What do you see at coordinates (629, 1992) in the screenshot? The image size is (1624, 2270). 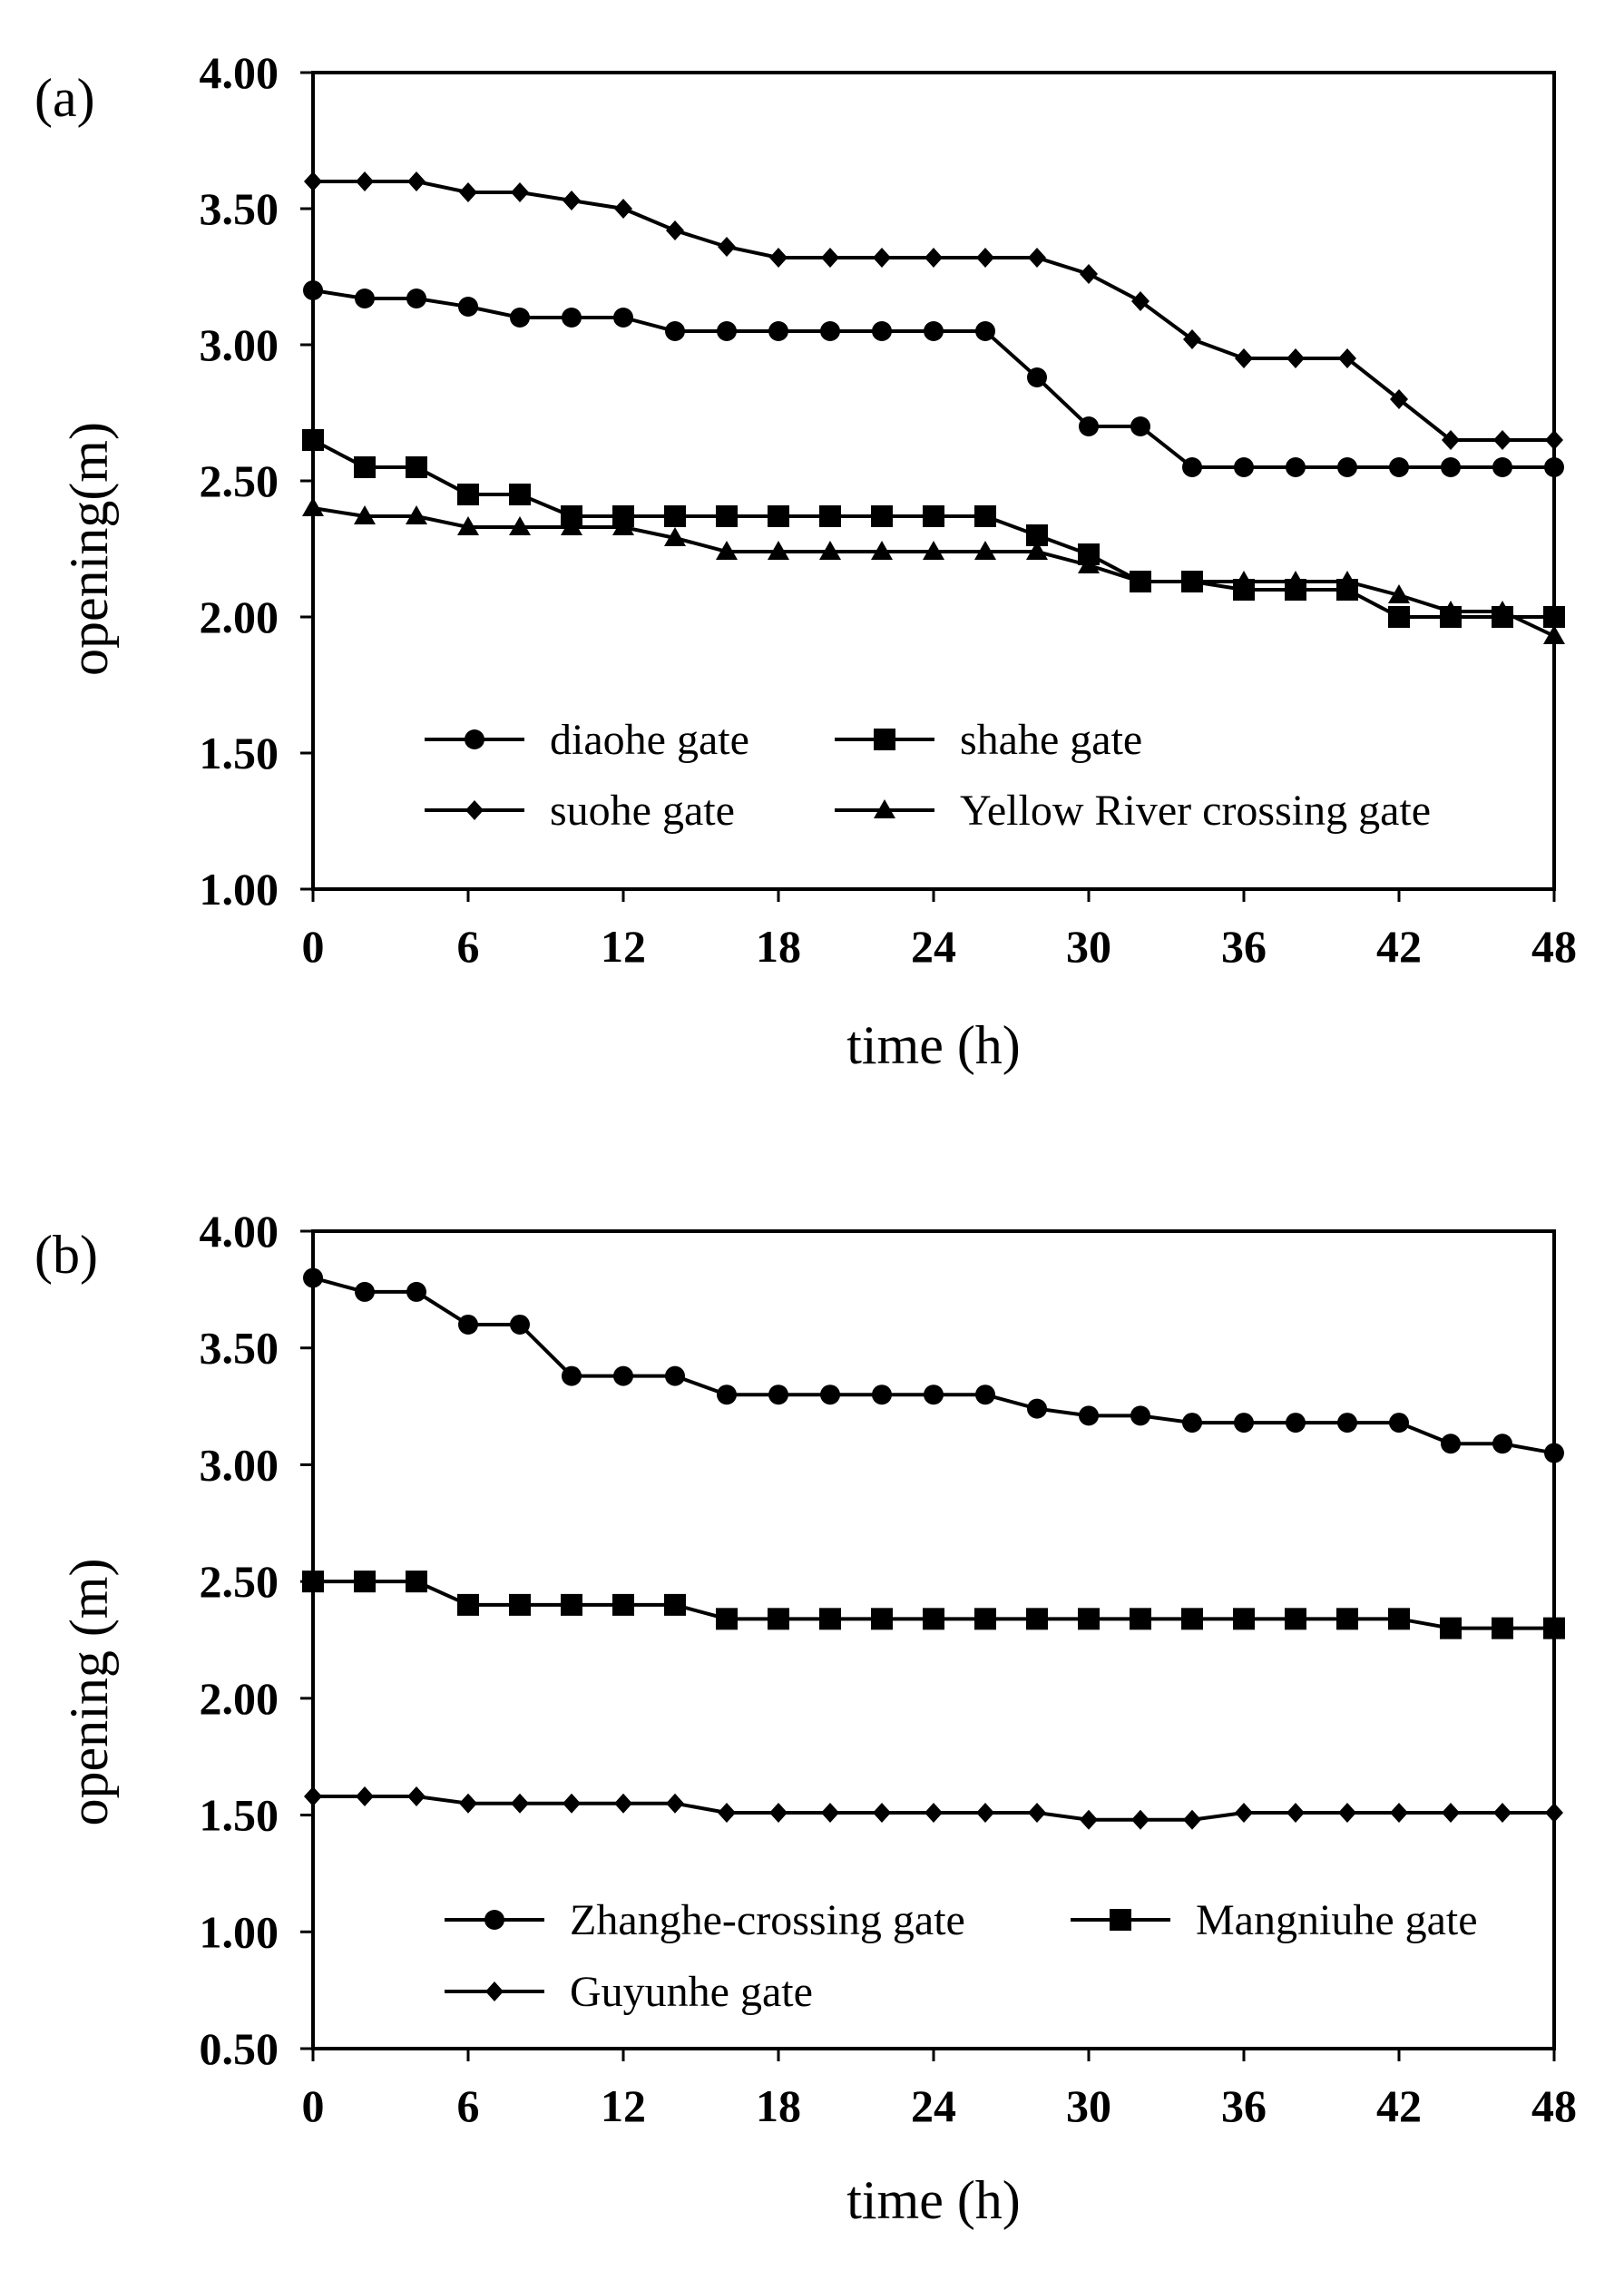 I see `legend-item: Guyunhe gate` at bounding box center [629, 1992].